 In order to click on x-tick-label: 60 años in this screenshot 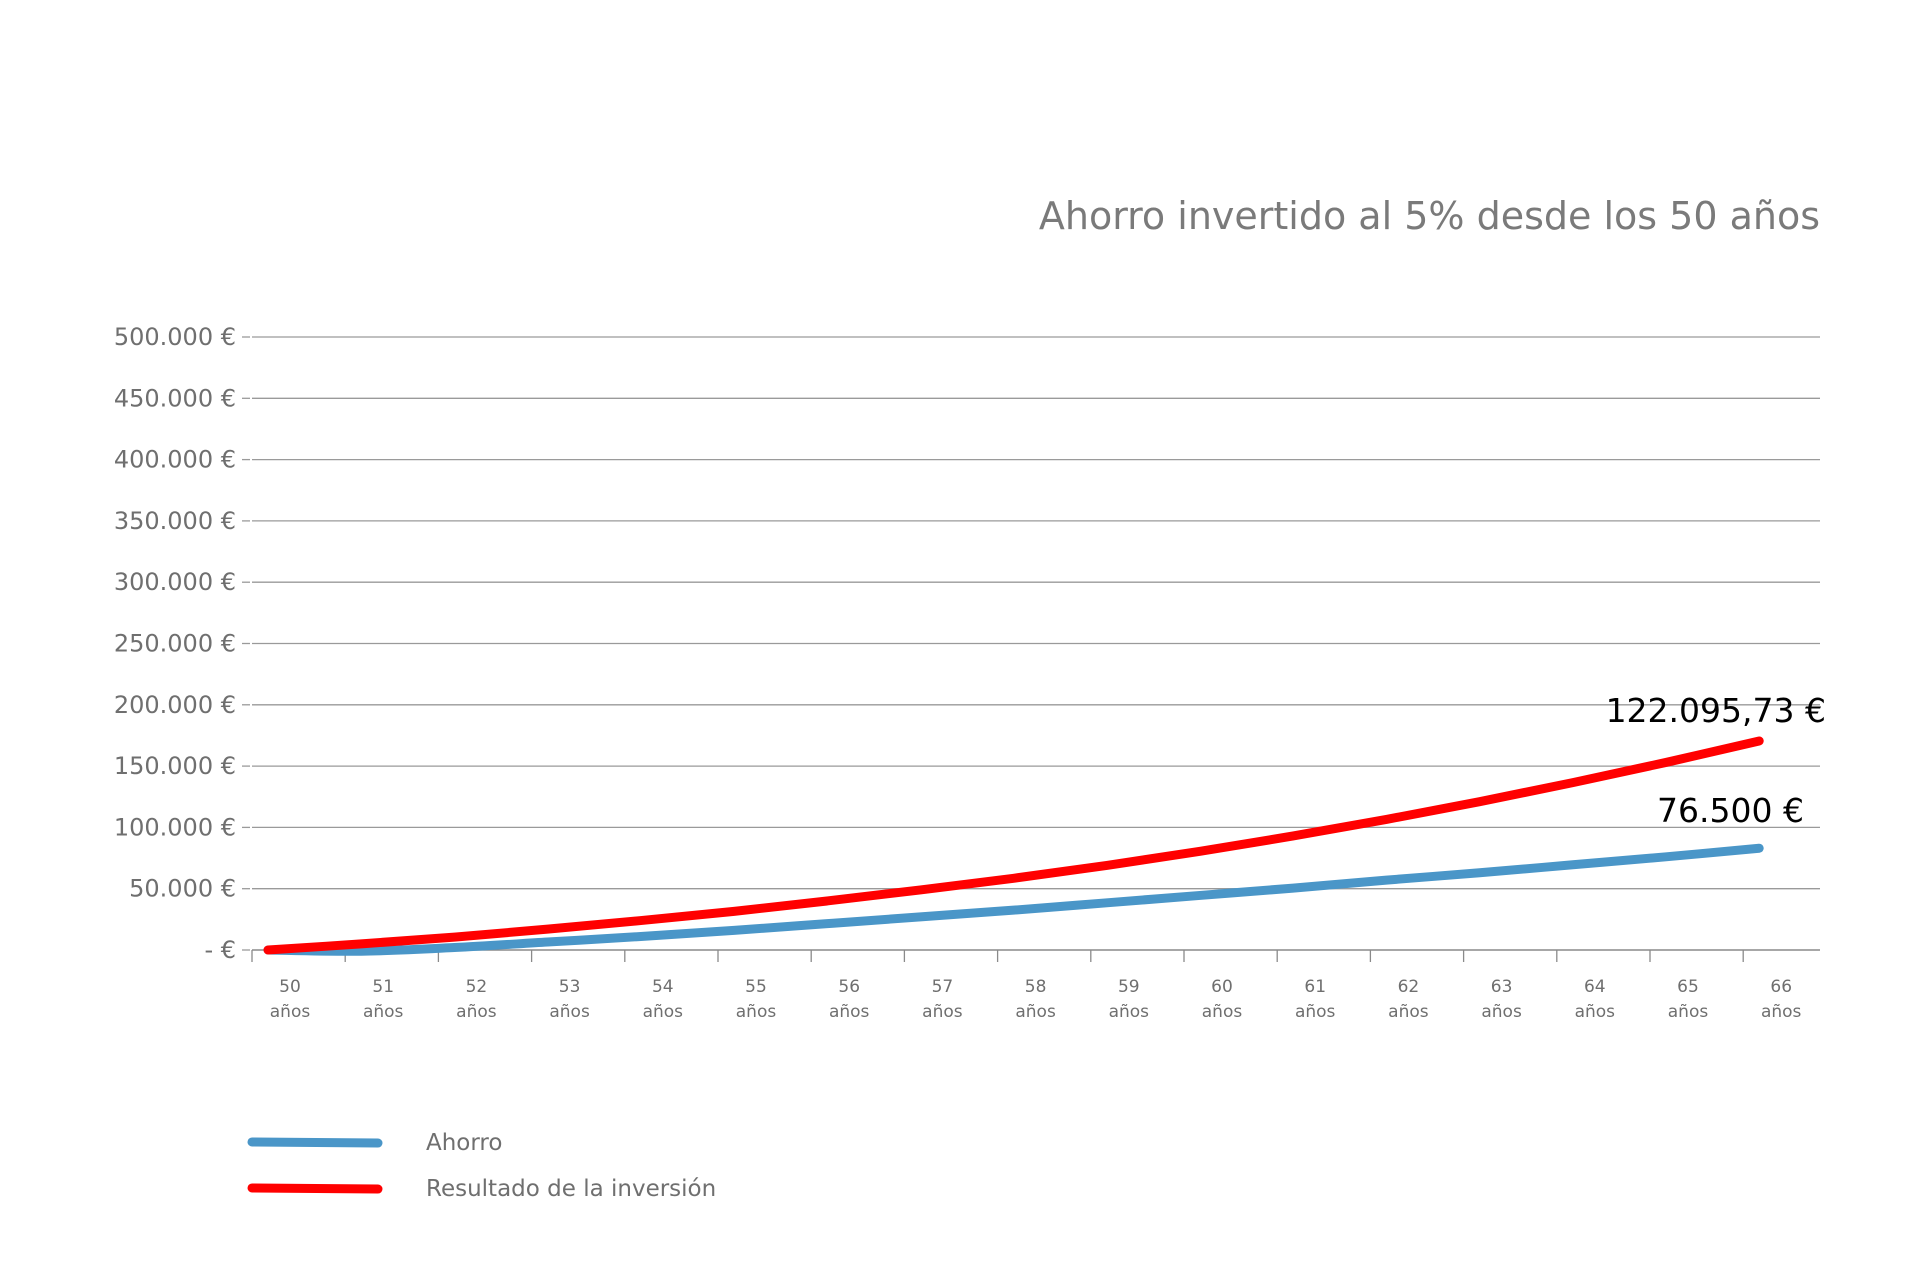, I will do `click(1222, 999)`.